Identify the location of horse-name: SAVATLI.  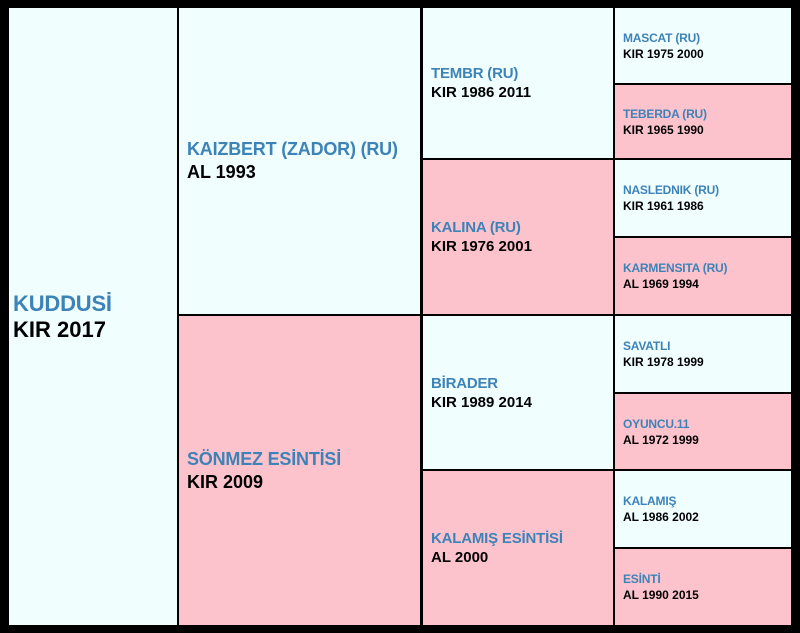
(647, 346).